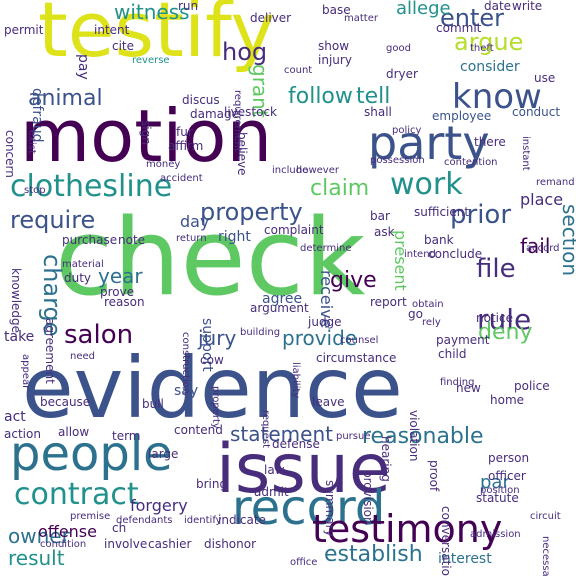  Describe the element at coordinates (83, 264) in the screenshot. I see `cloud-word: material` at that location.